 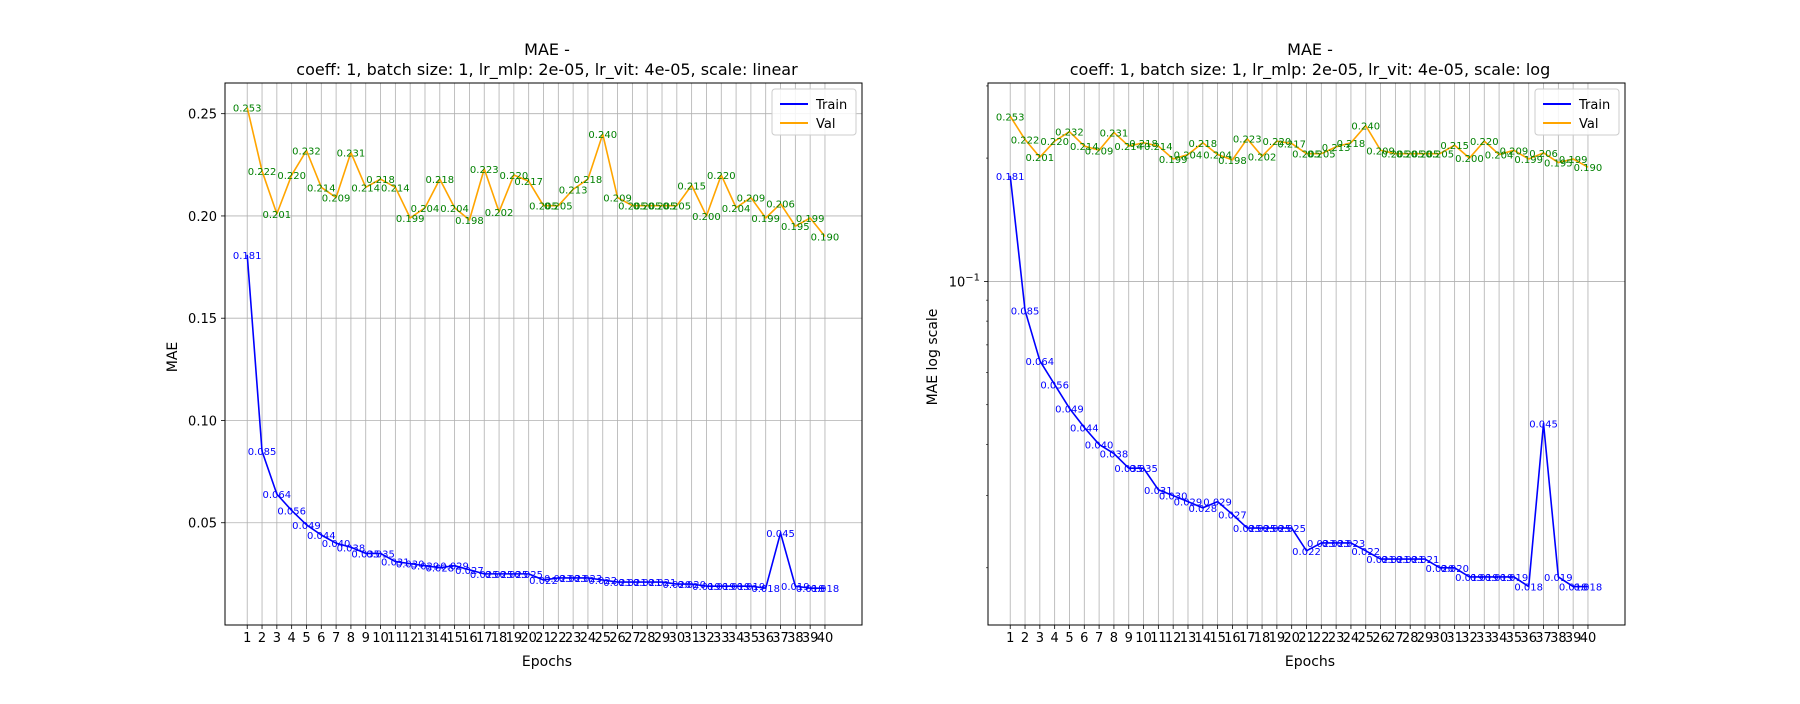 What do you see at coordinates (454, 209) in the screenshot?
I see `data-label-val: 0.204` at bounding box center [454, 209].